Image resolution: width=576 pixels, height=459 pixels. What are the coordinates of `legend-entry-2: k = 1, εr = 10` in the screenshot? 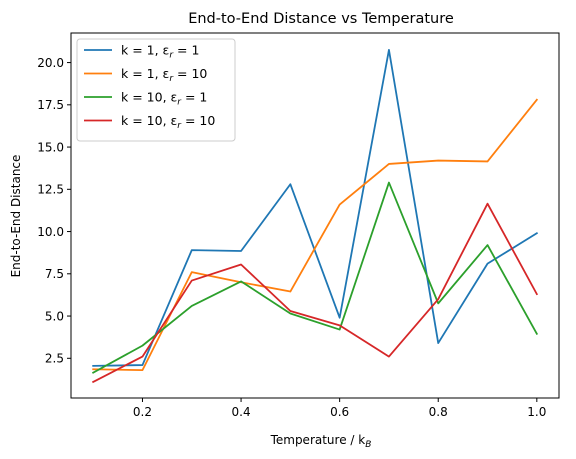 It's located at (164, 75).